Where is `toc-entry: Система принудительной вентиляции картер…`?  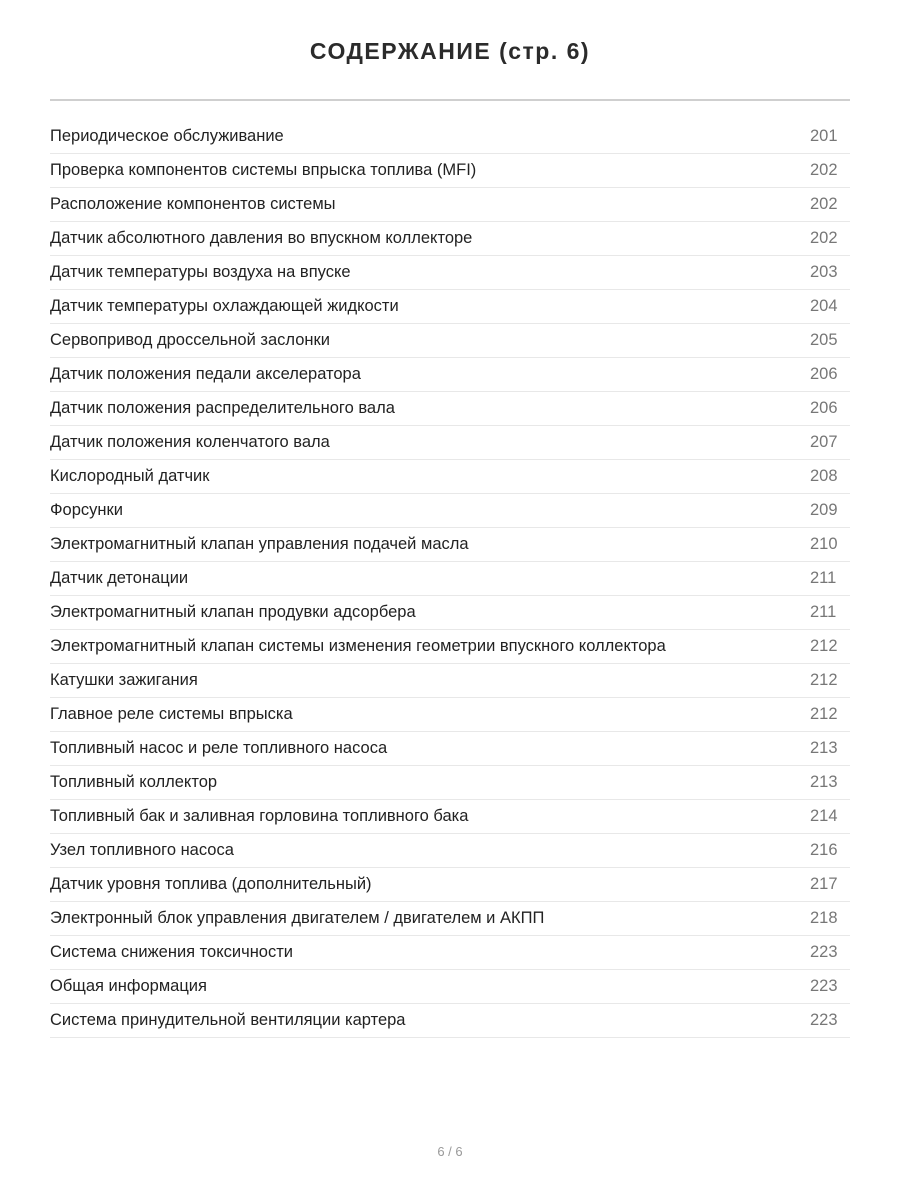 toc-entry: Система принудительной вентиляции картер… is located at coordinates (450, 1021).